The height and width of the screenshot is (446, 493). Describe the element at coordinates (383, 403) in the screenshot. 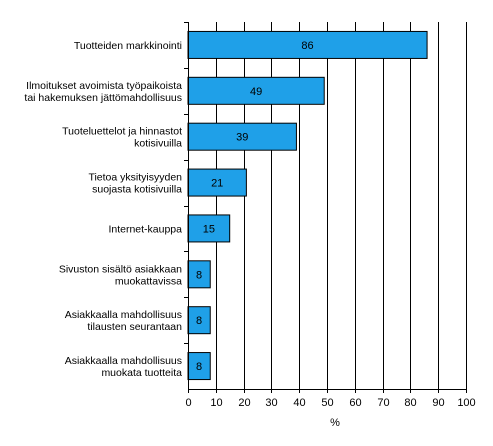

I see `x-tick-label: 70` at that location.